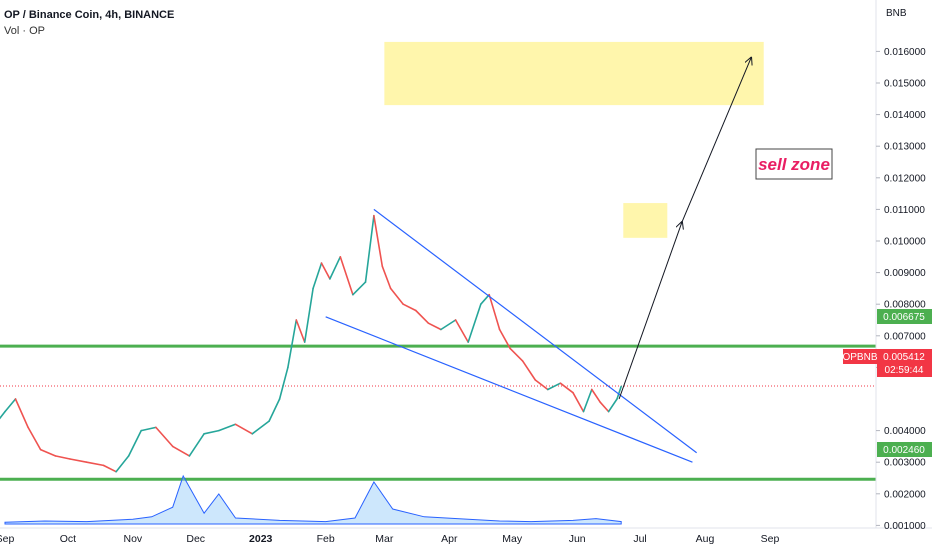 This screenshot has height=550, width=932. I want to click on support-lower-tag-text: 0.002460, so click(904, 450).